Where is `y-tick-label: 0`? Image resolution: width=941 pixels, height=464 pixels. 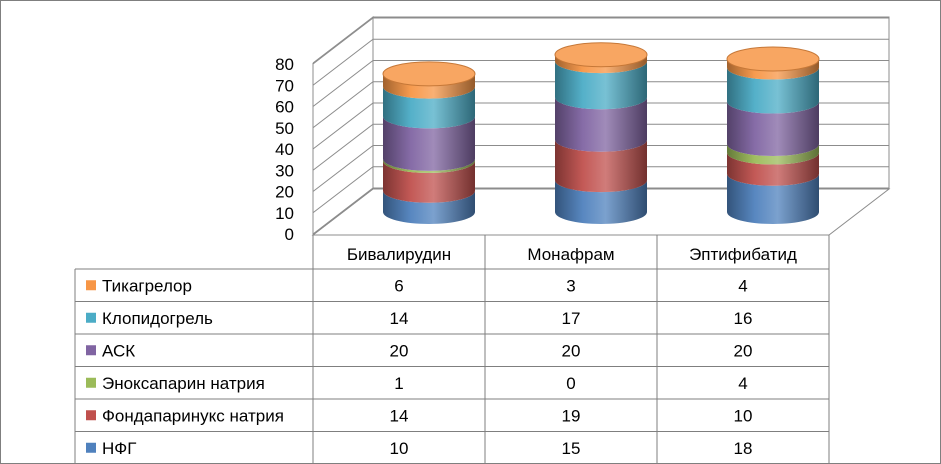 y-tick-label: 0 is located at coordinates (289, 234).